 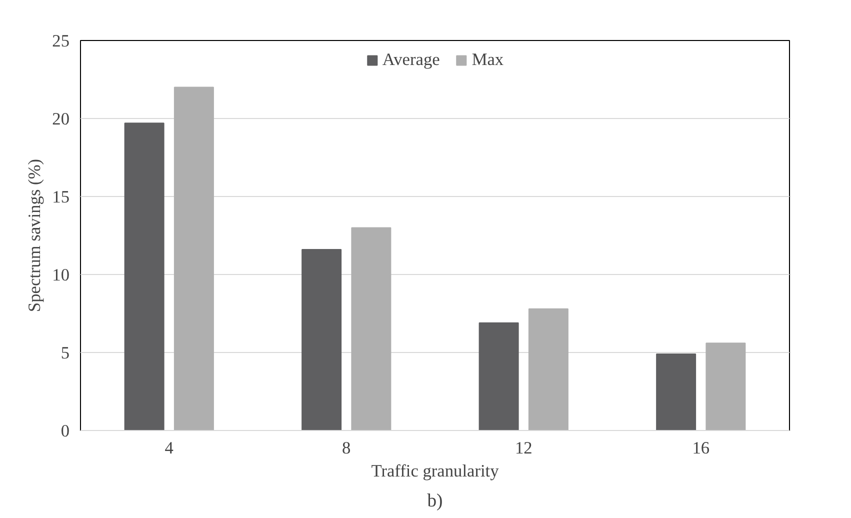 I want to click on y-tick-label: 5, so click(x=65, y=353).